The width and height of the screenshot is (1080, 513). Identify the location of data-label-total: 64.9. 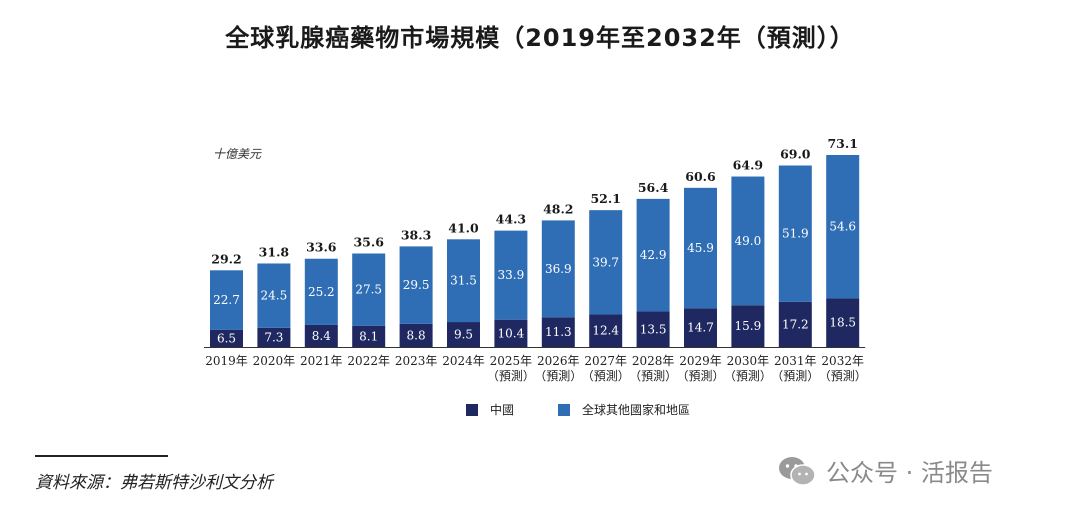
(748, 165).